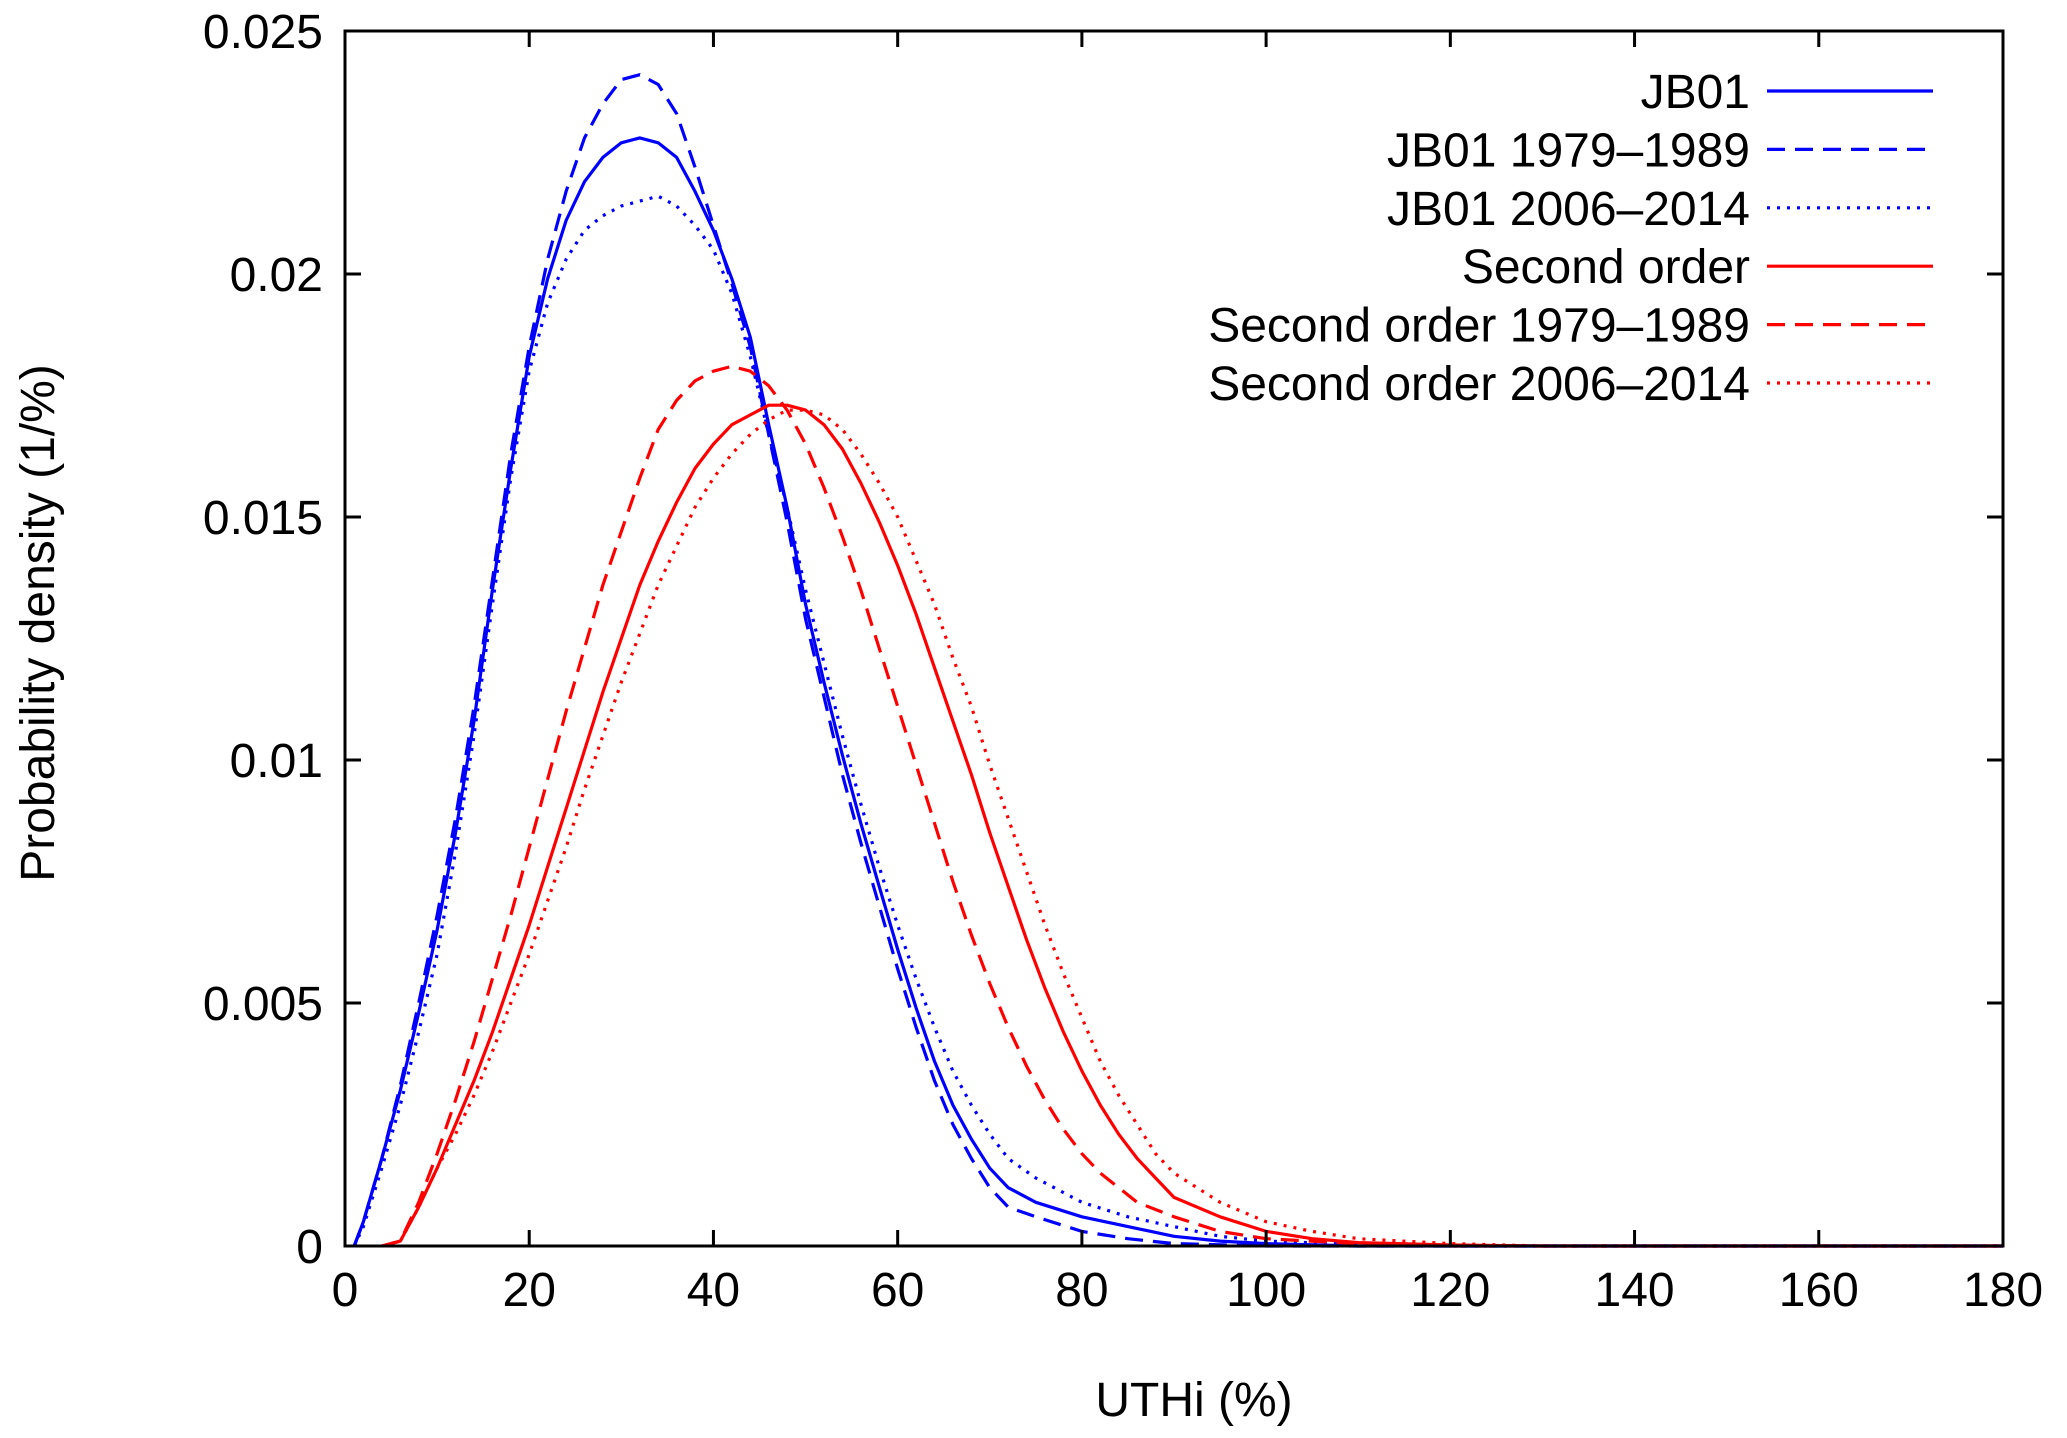 The image size is (2067, 1438). I want to click on x-axis-label: UTHi (%), so click(1193, 1400).